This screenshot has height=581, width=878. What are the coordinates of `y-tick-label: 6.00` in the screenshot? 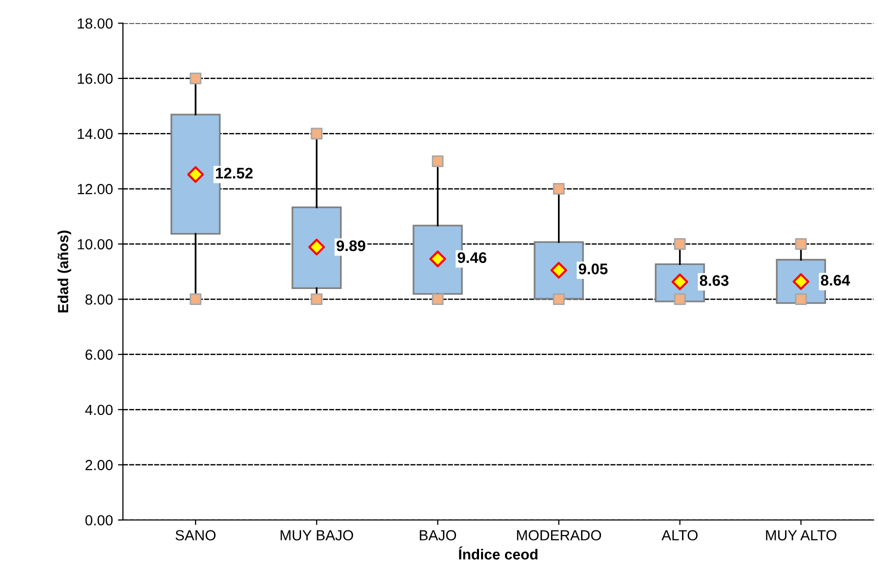 It's located at (99, 355).